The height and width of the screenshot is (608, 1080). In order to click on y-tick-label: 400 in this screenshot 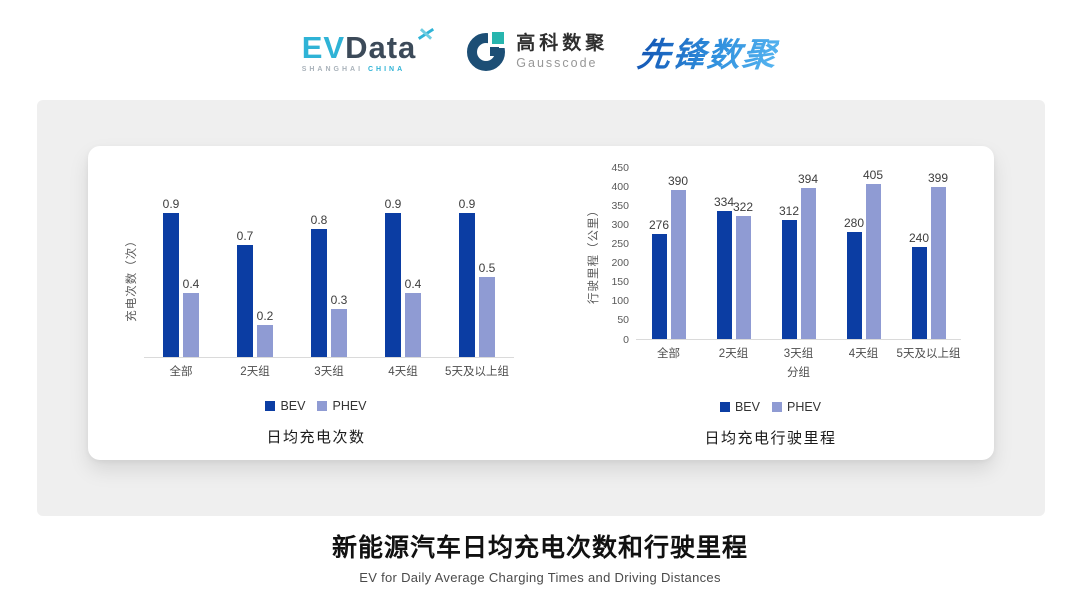, I will do `click(620, 186)`.